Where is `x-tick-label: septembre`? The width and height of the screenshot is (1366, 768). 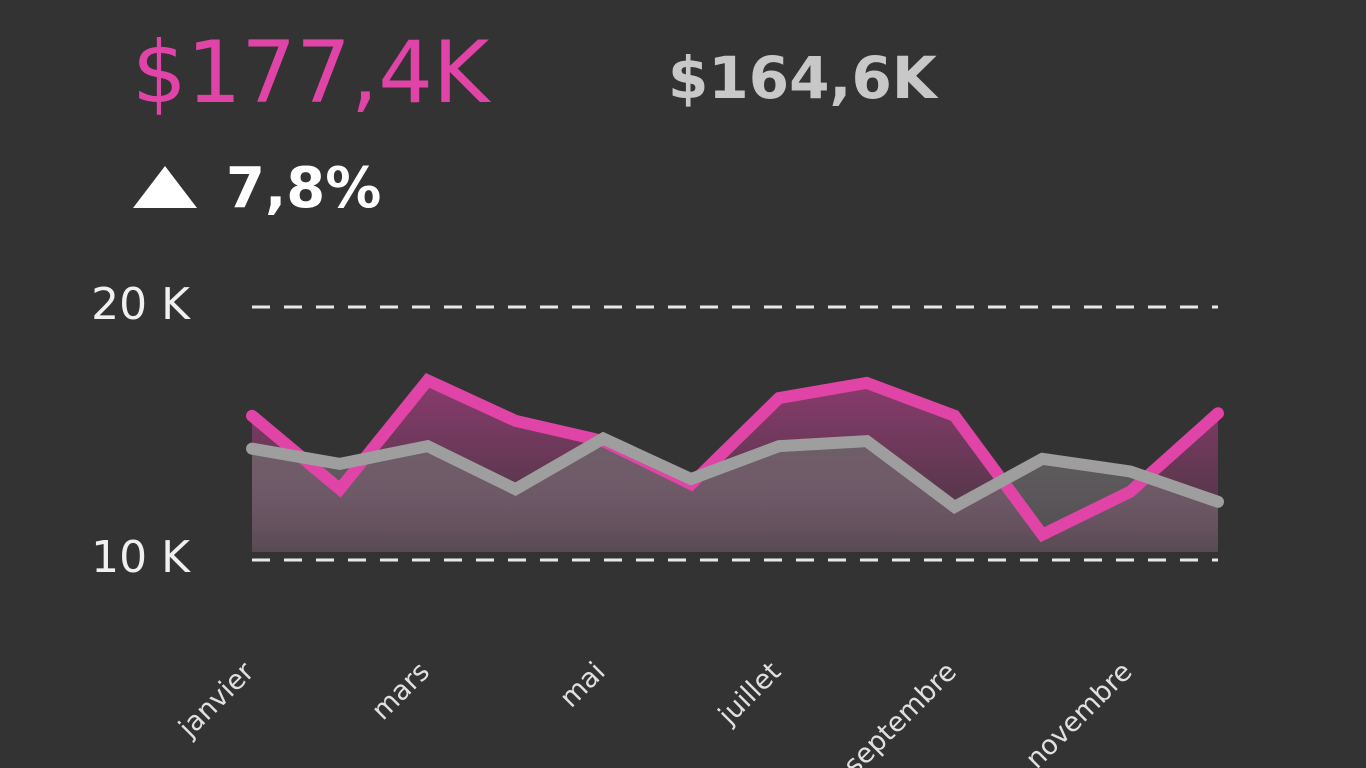 x-tick-label: septembre is located at coordinates (900, 712).